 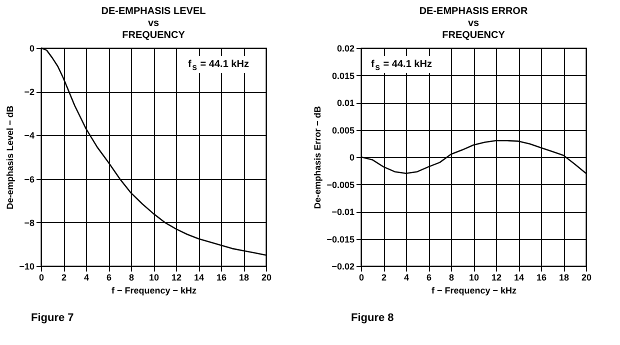 I want to click on y-tick-label: 0.005, so click(x=343, y=130).